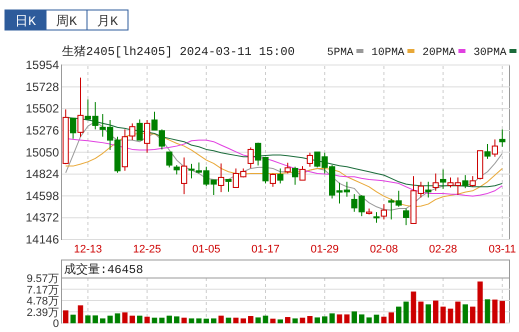  Describe the element at coordinates (490, 53) in the screenshot. I see `legend-label: 30PMA` at that location.